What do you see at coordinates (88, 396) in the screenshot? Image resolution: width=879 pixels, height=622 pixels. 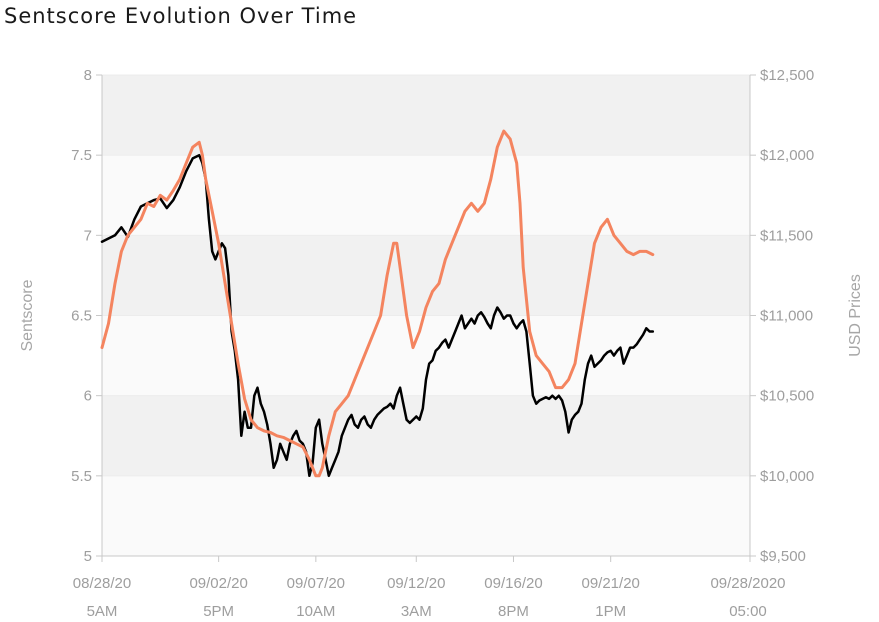 I see `y-tick-label: 6` at bounding box center [88, 396].